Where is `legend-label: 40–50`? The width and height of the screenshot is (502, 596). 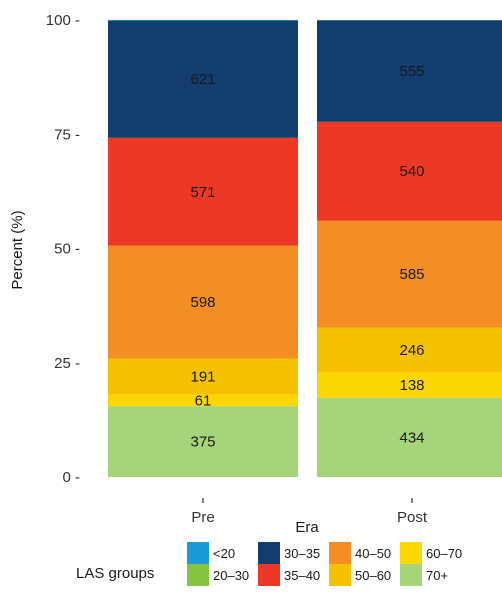 legend-label: 40–50 is located at coordinates (373, 553).